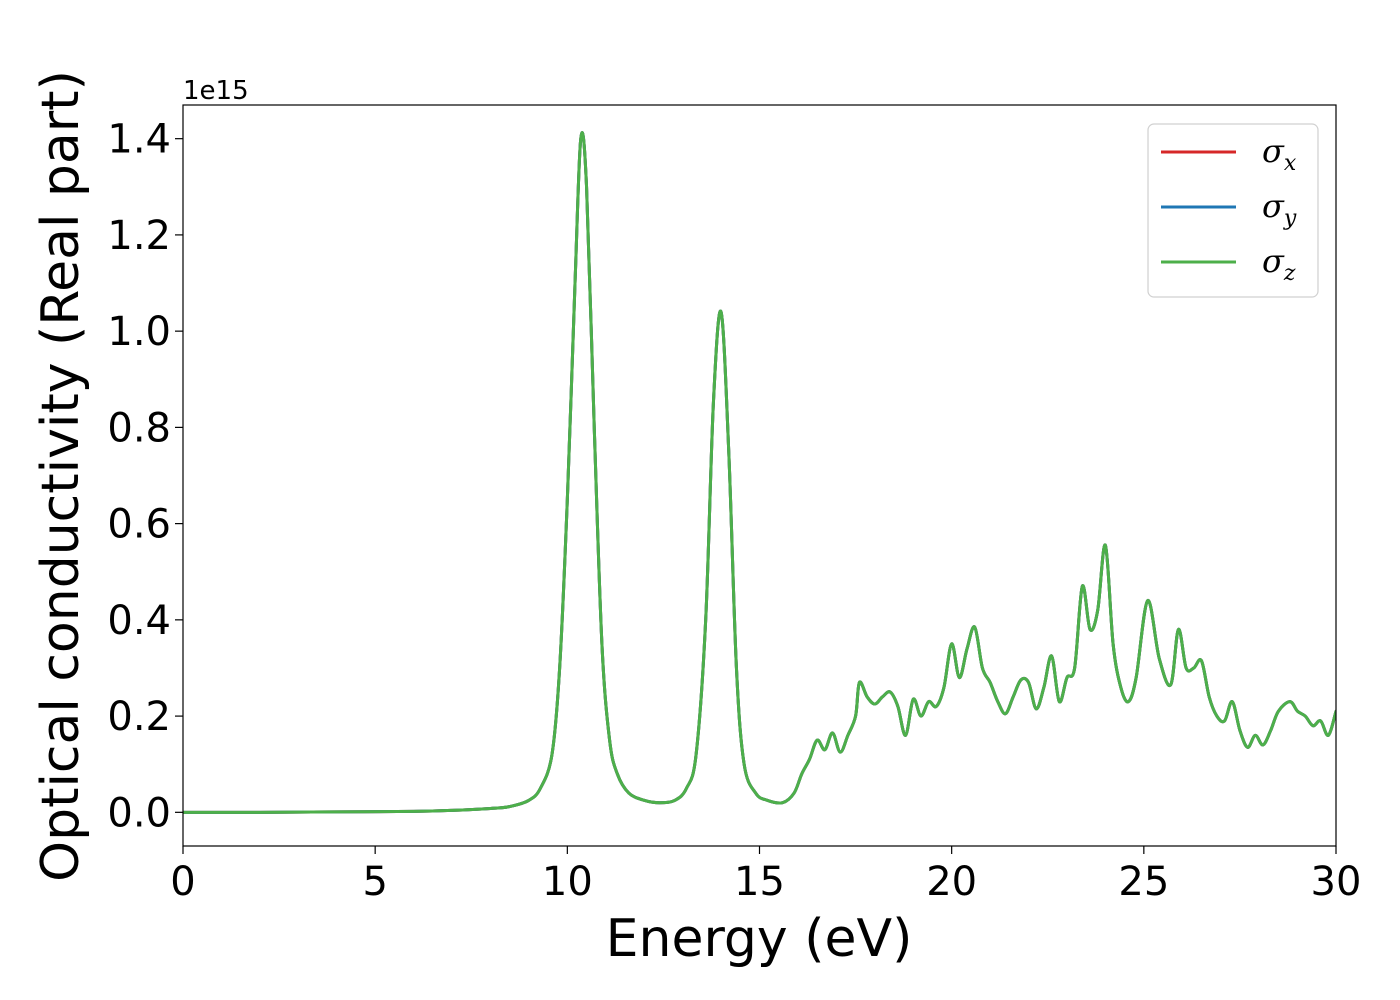  Describe the element at coordinates (567, 882) in the screenshot. I see `x-tick-label: 10` at that location.